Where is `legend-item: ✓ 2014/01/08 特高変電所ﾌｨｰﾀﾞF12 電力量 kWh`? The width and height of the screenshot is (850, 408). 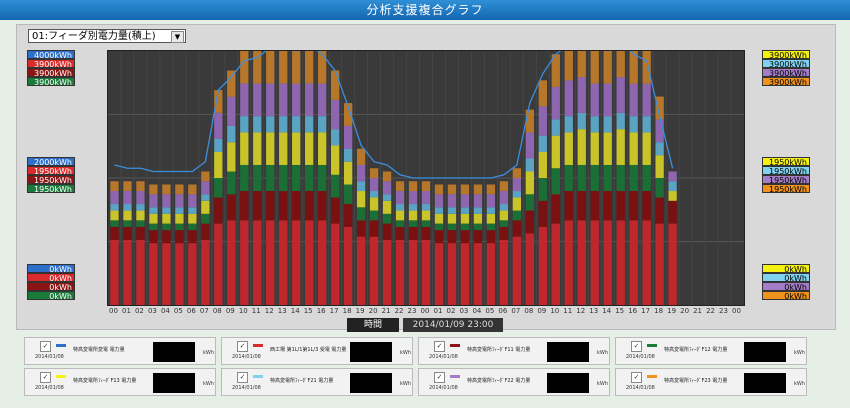 legend-item: ✓ 2014/01/08 特高変電所ﾌｨｰﾀﾞF12 電力量 kWh is located at coordinates (711, 351).